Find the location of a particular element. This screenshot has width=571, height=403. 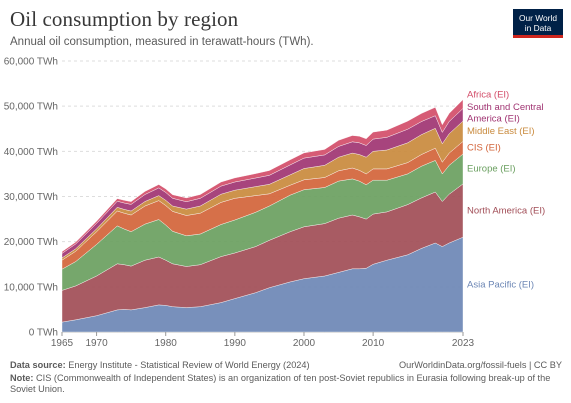

series-label-africa: Africa (EI) is located at coordinates (488, 94).